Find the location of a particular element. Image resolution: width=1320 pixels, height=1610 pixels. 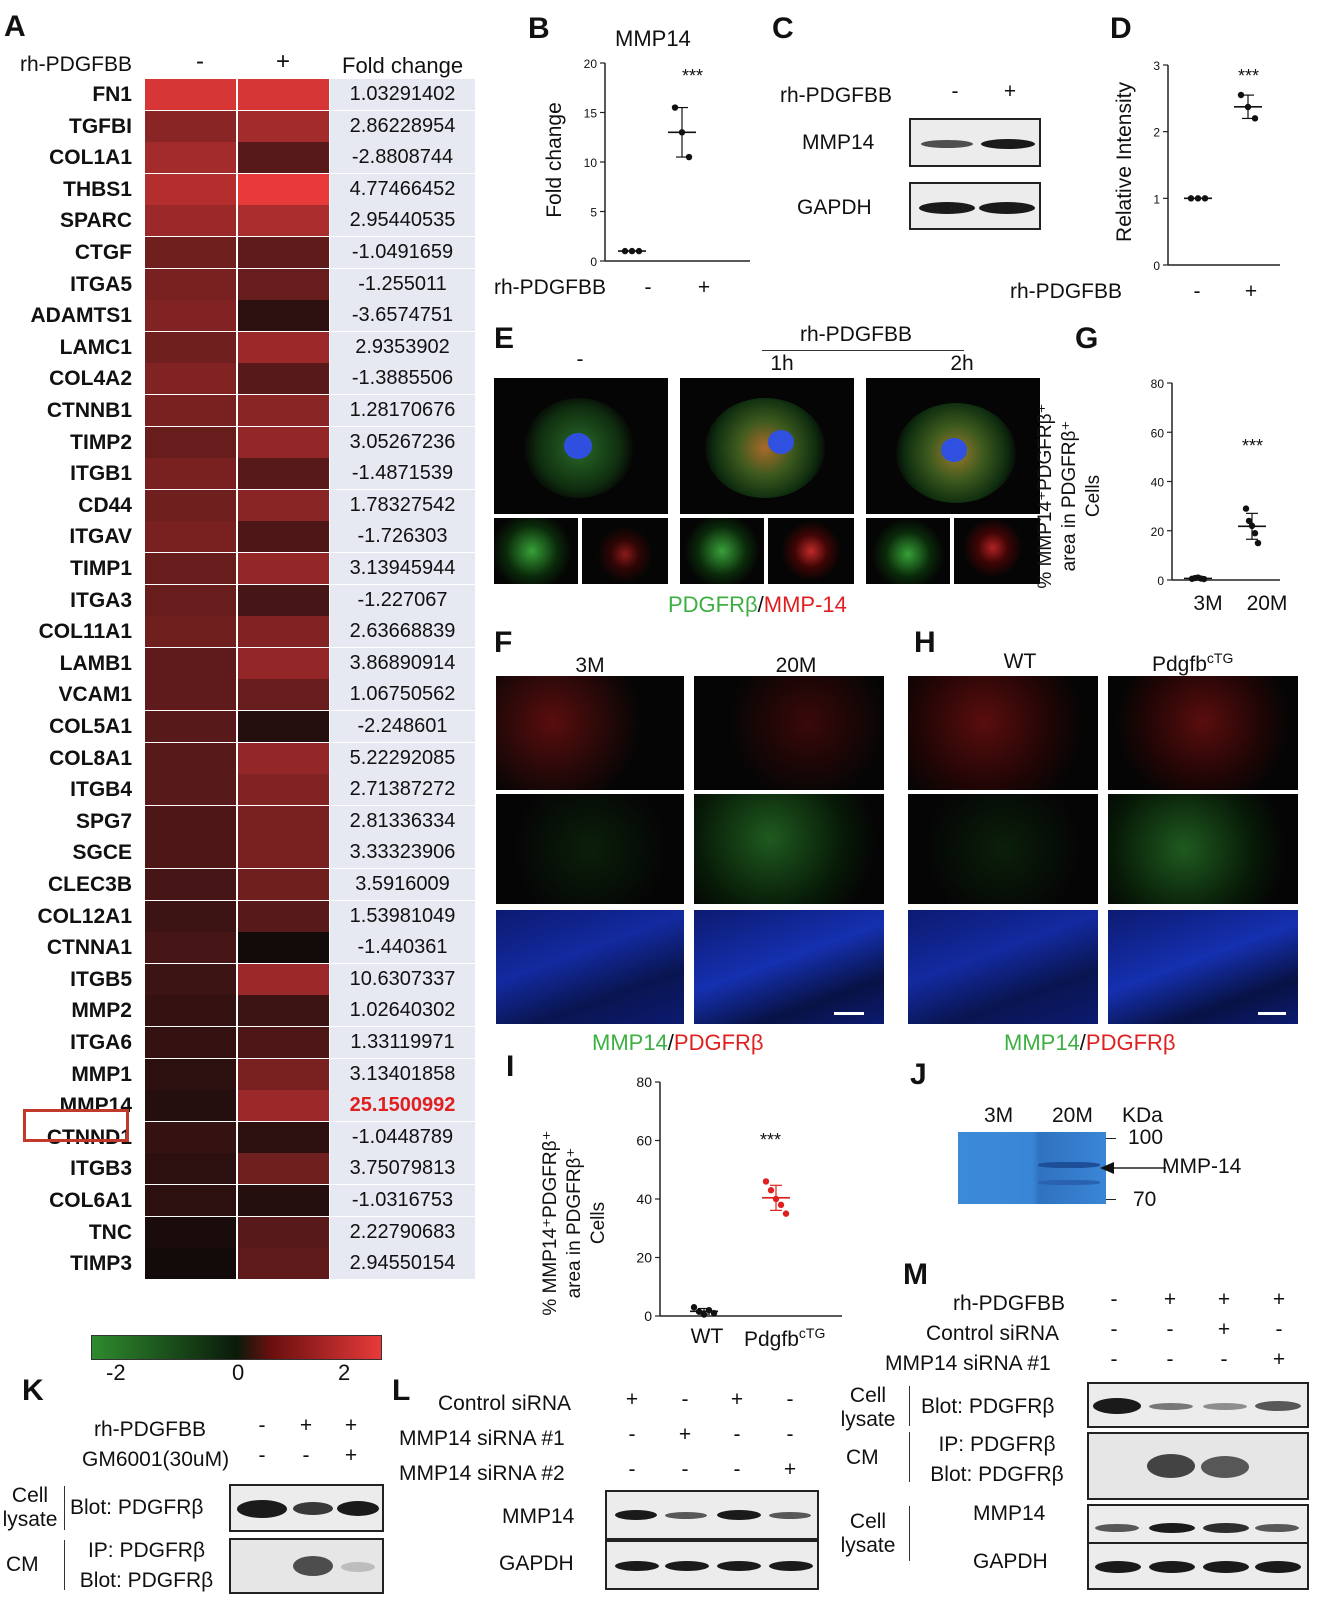

panel-h-col-wt: WT is located at coordinates (1020, 661).